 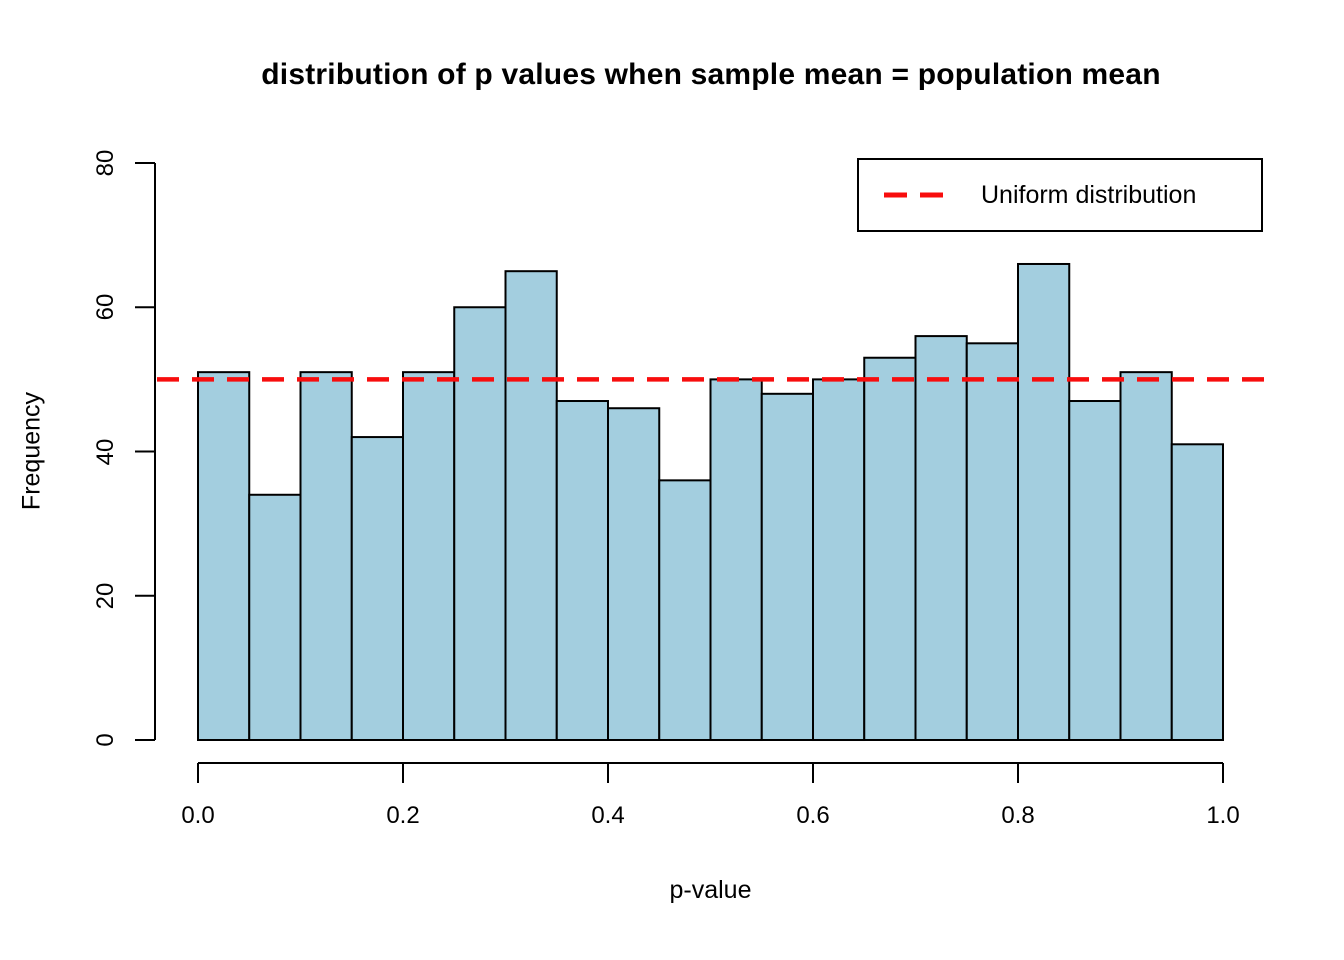 I want to click on y-tick-label: 20, so click(x=105, y=596).